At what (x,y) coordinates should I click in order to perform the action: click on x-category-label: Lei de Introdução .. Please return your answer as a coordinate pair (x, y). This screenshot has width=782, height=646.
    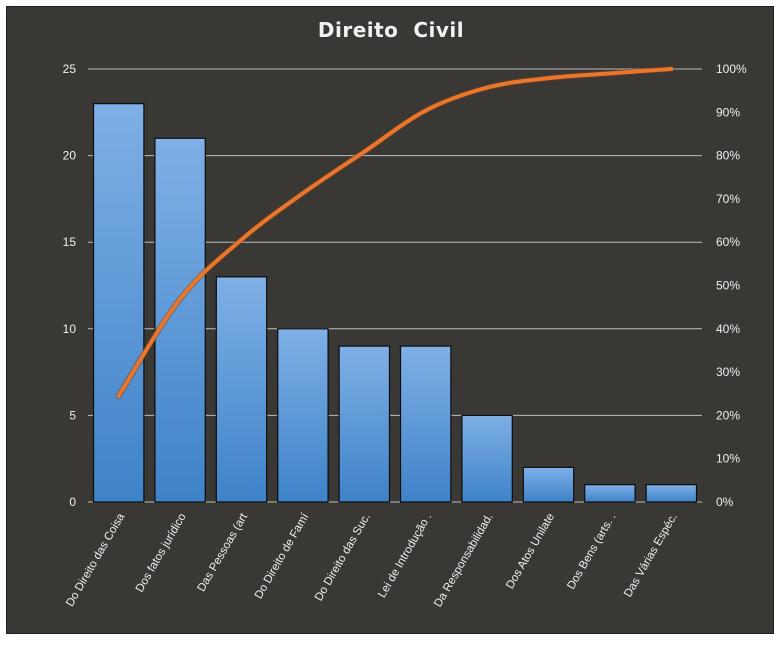
    Looking at the image, I should click on (405, 556).